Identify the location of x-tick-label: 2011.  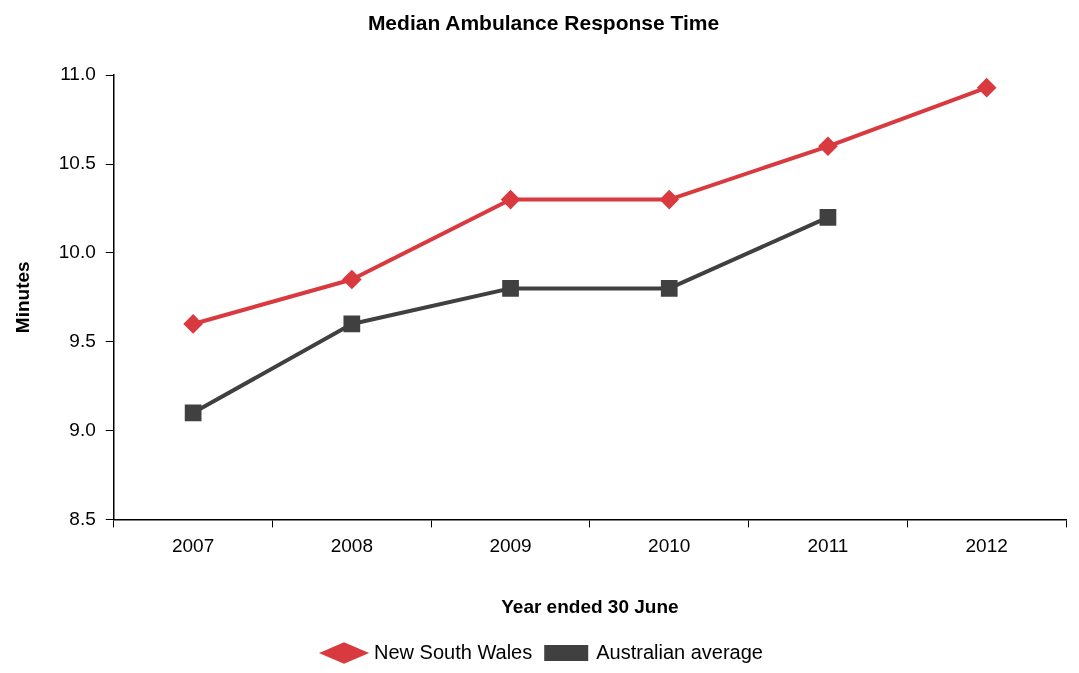
(828, 546).